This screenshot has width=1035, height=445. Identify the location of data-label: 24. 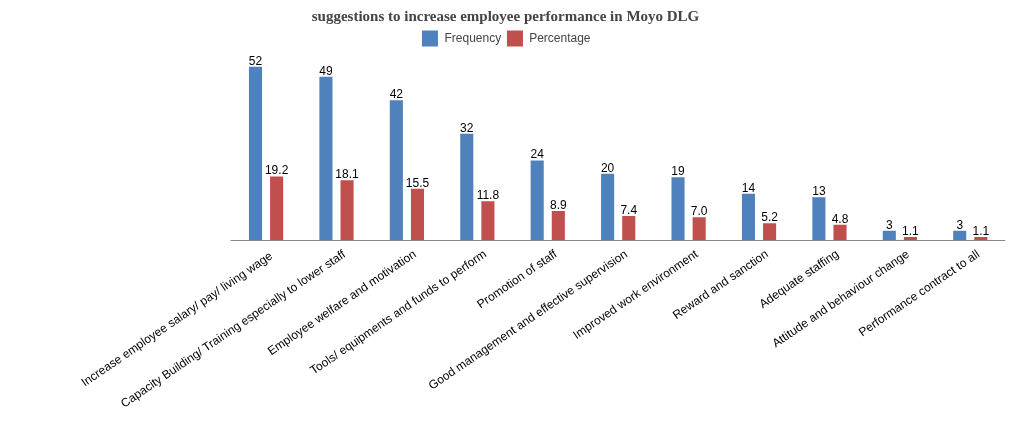
(537, 154).